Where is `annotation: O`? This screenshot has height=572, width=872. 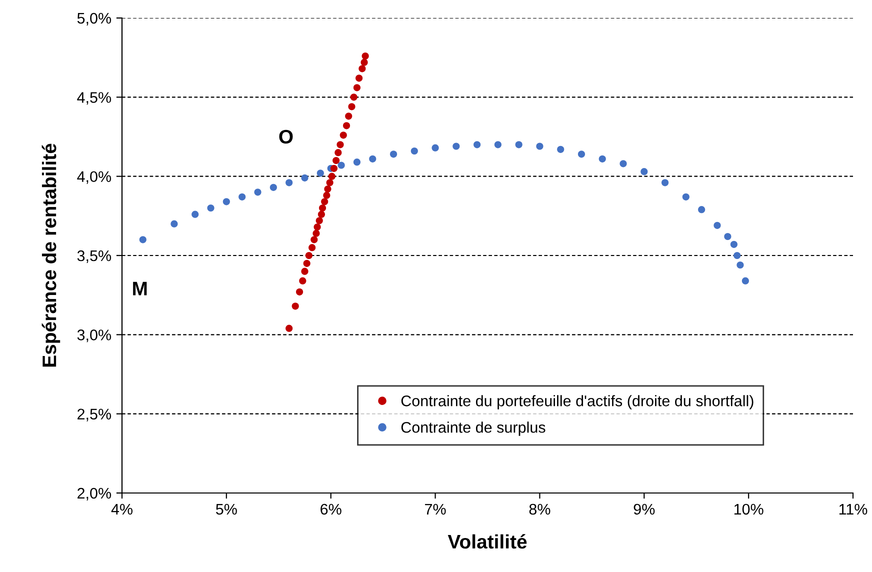 annotation: O is located at coordinates (286, 137).